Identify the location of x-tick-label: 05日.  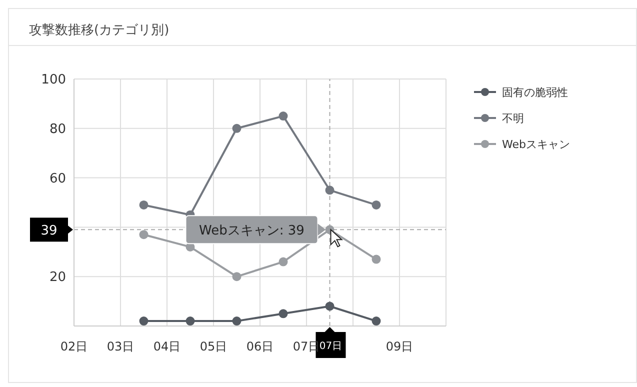
(214, 347).